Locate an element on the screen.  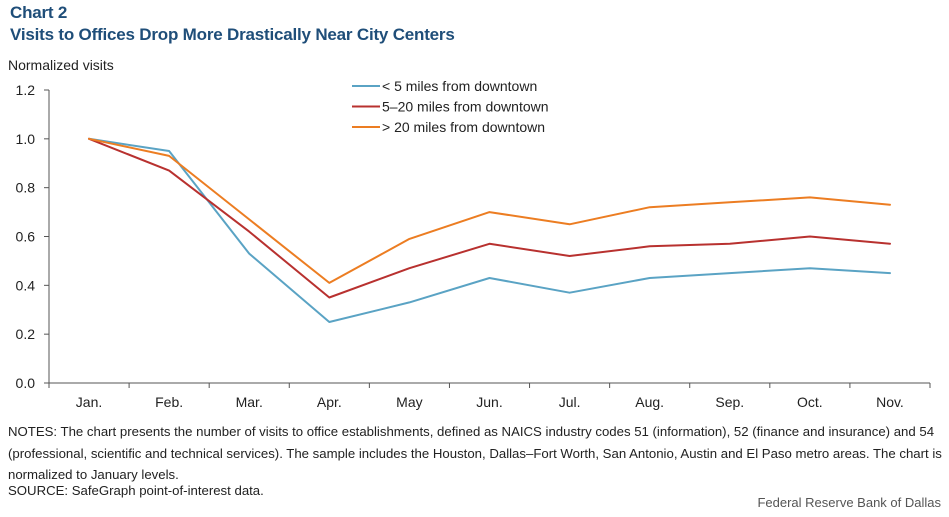
x-tick-label: Apr. is located at coordinates (329, 402).